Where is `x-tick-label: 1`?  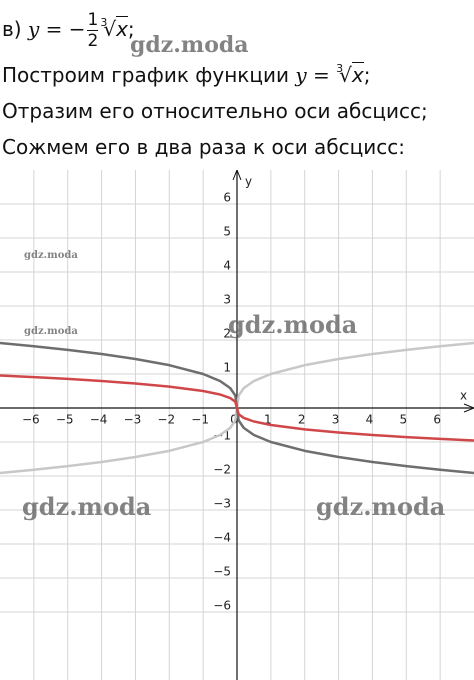
x-tick-label: 1 is located at coordinates (268, 420).